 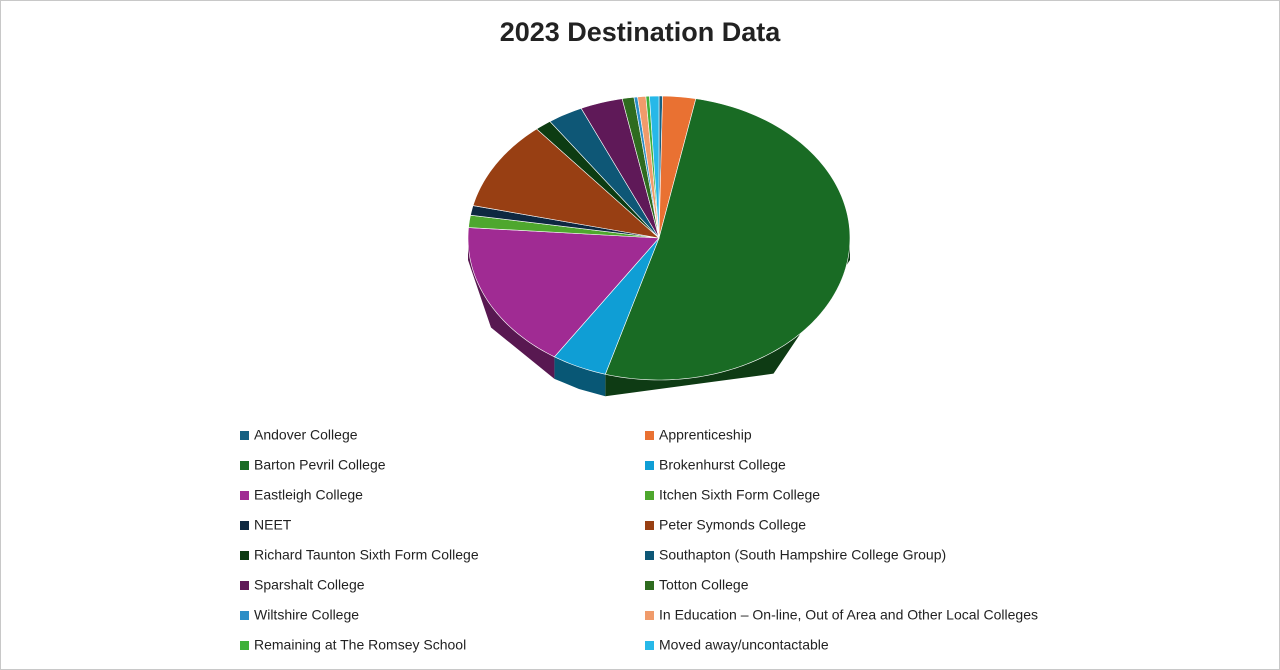 I want to click on chart-title: 2023 Destination Data, so click(x=641, y=32).